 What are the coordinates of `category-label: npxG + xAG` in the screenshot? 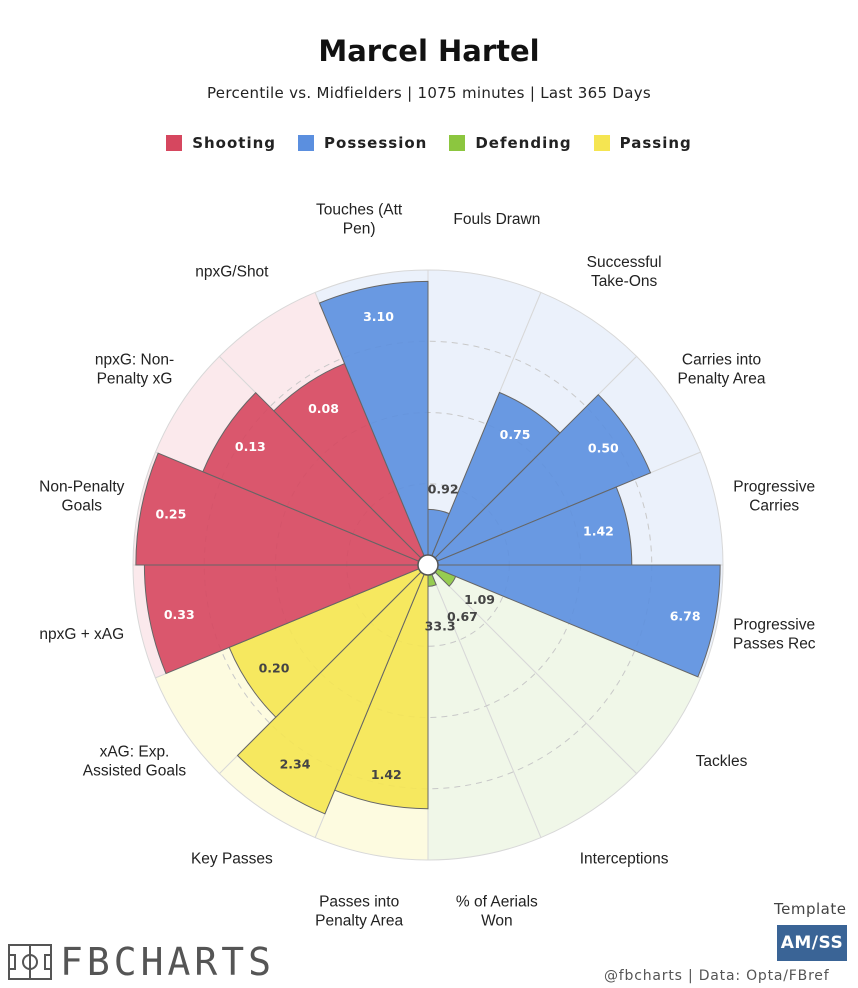 It's located at (81, 634).